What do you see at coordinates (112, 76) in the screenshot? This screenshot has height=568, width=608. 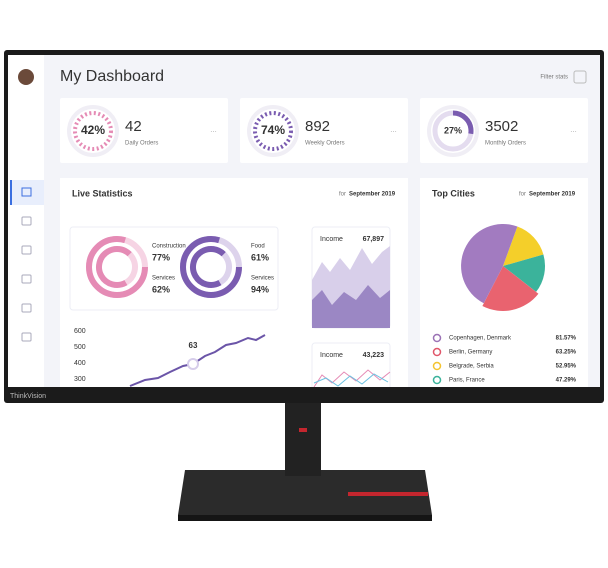 I see `dashboard-title: My Dashboard` at bounding box center [112, 76].